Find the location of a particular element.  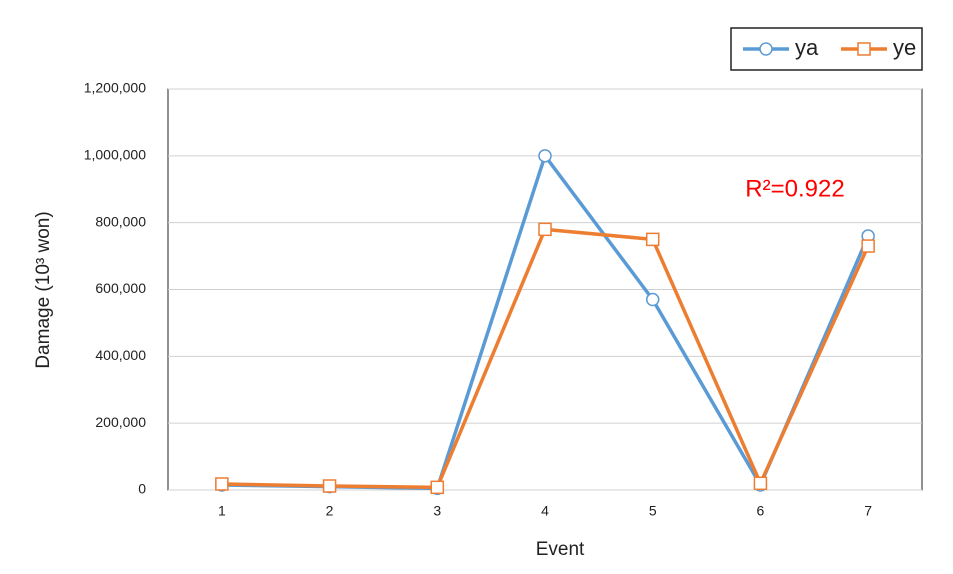

legend-label: ya is located at coordinates (807, 47).